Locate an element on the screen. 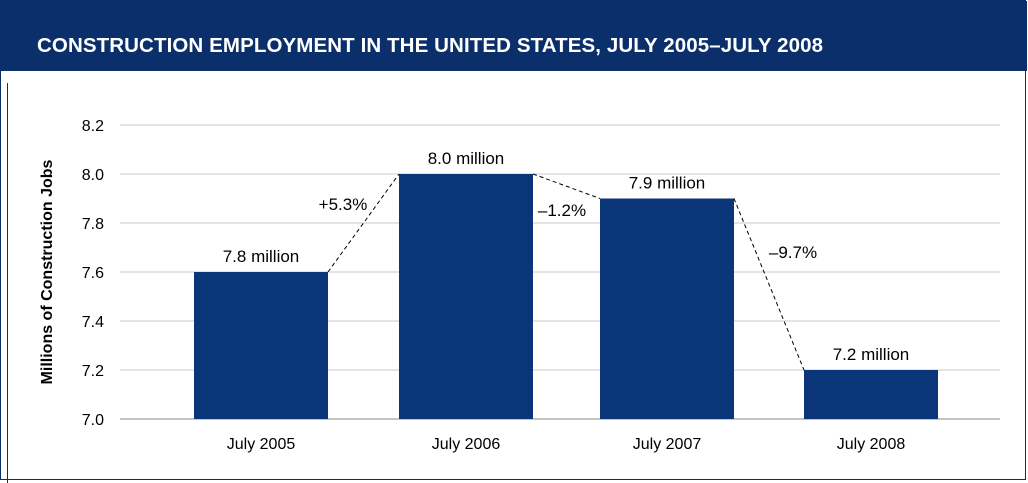 The width and height of the screenshot is (1028, 483). change-label: +5.3% is located at coordinates (343, 204).